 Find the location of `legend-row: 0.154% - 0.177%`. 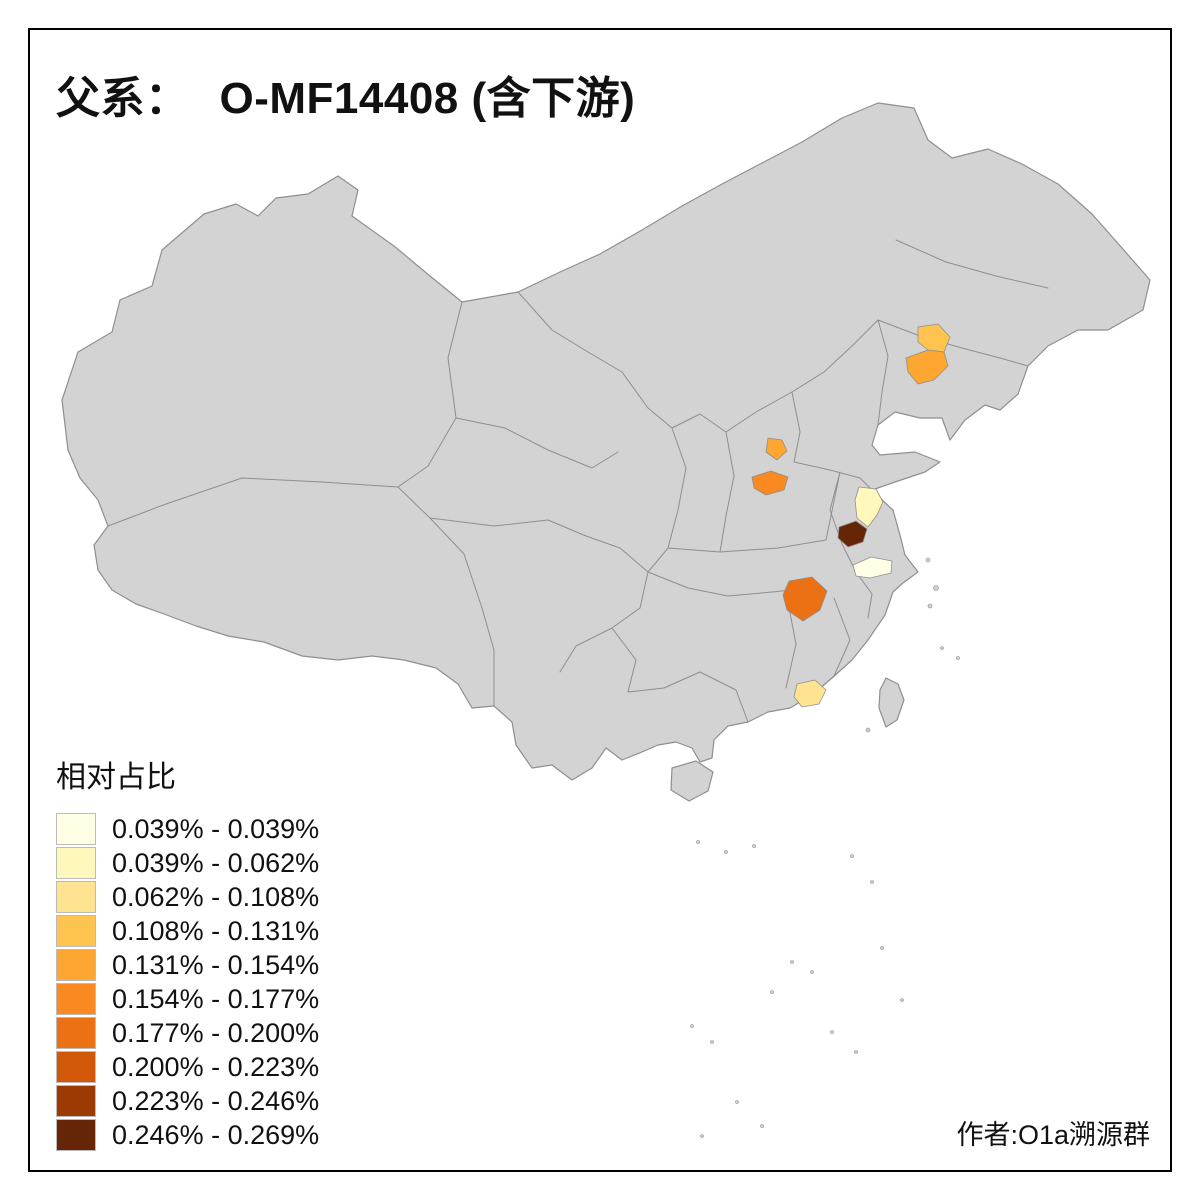

legend-row: 0.154% - 0.177% is located at coordinates (187, 999).